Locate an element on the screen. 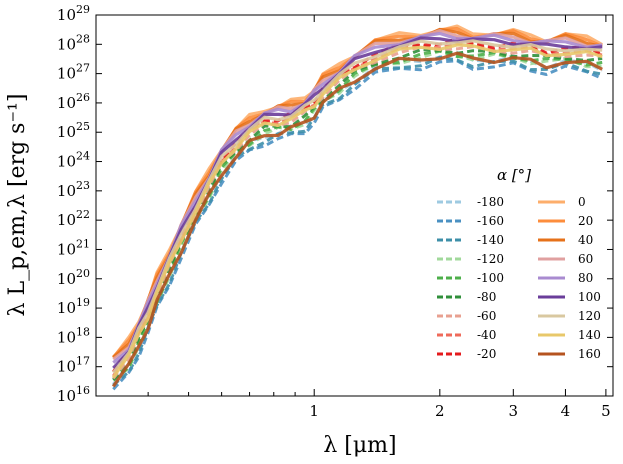 This screenshot has width=623, height=464. y-tick-label: 1027 is located at coordinates (73, 72).